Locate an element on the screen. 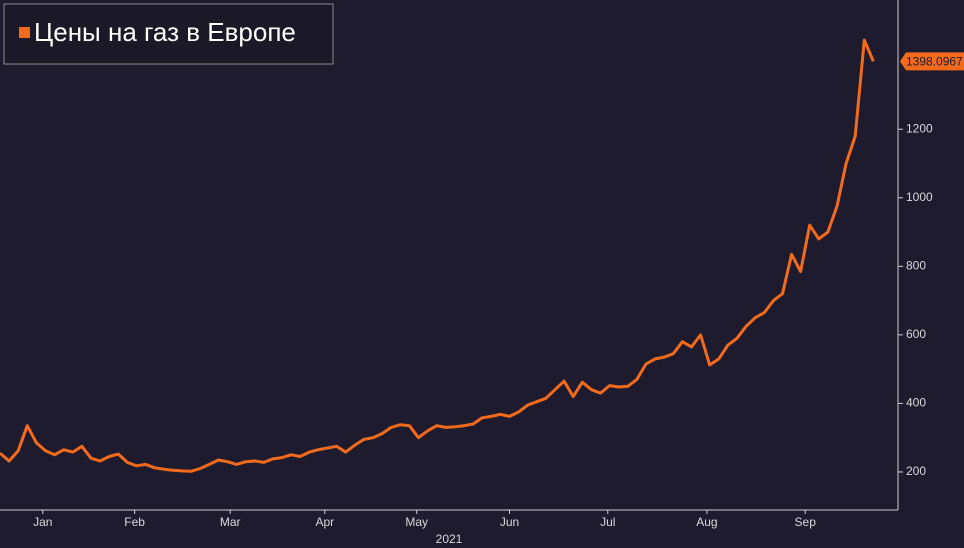 The image size is (964, 548). last-value-badge is located at coordinates (932, 61).